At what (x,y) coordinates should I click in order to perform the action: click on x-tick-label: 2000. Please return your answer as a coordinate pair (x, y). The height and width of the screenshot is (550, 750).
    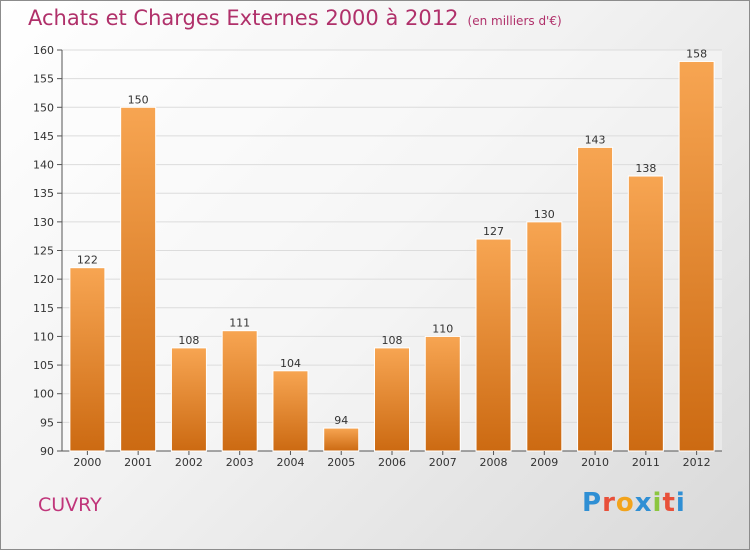
    Looking at the image, I should click on (87, 462).